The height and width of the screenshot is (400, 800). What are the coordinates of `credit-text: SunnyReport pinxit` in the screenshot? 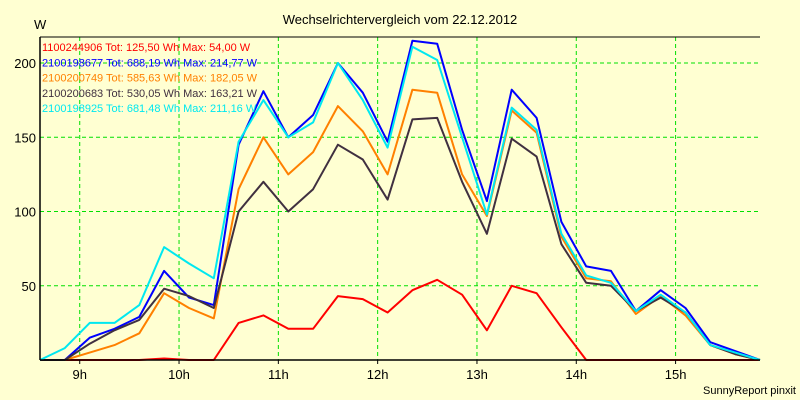 It's located at (749, 391).